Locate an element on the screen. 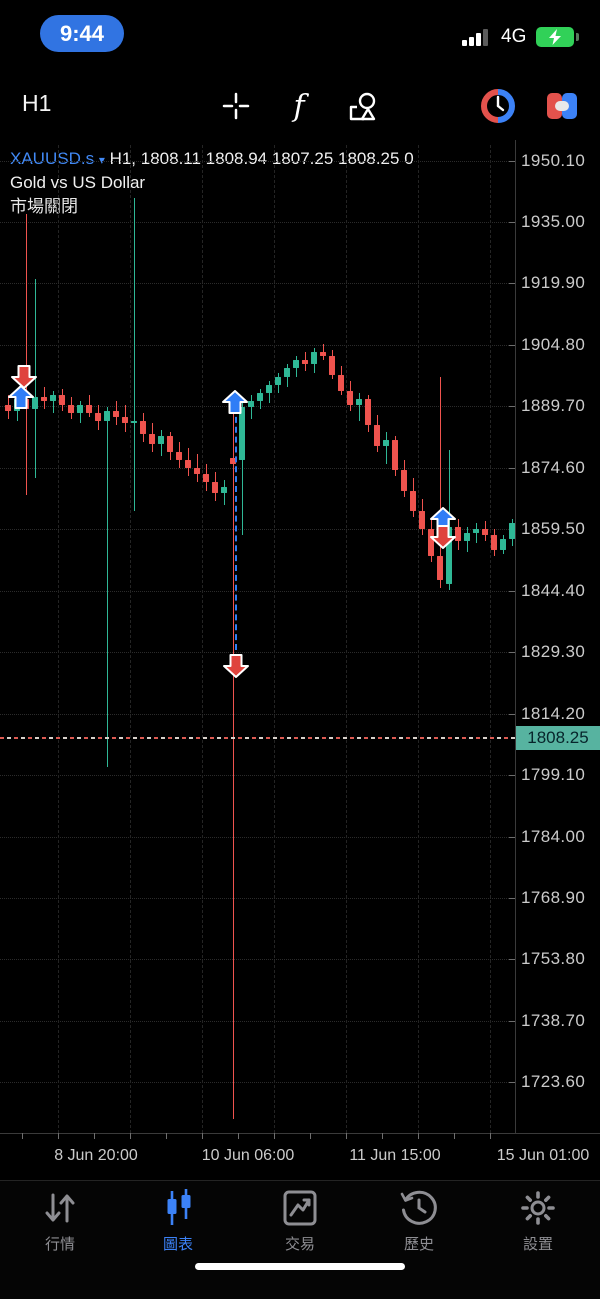 The height and width of the screenshot is (1299, 600). price-axis-label: 1799.10 is located at coordinates (553, 775).